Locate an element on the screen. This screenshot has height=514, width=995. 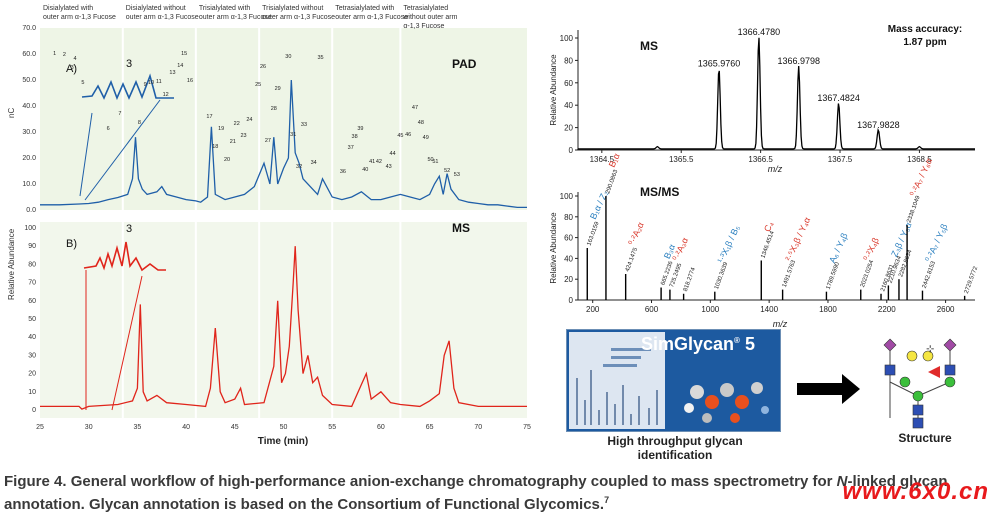
x-tick-label: 2600 is located at coordinates (946, 309).